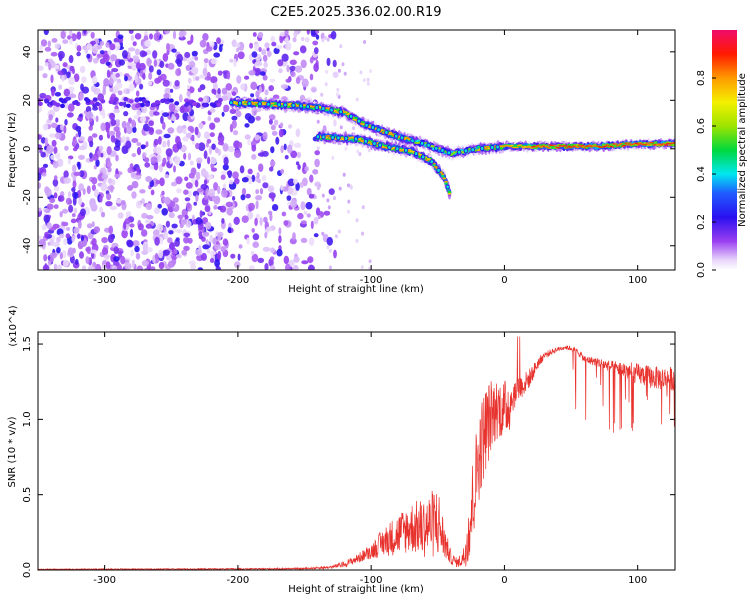 The height and width of the screenshot is (600, 750). I want to click on snr-multiplier: (x10^4), so click(13, 325).